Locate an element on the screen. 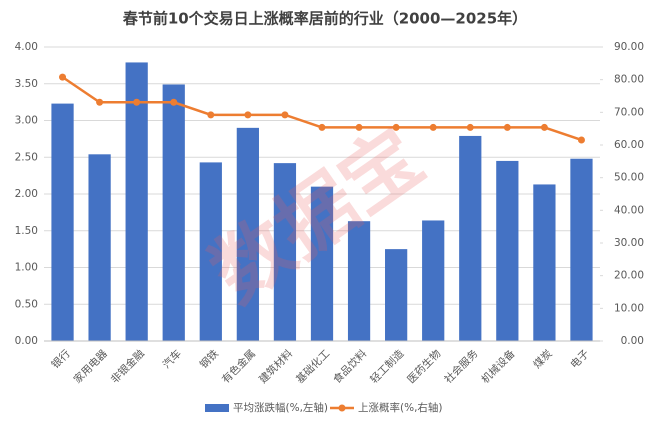 This screenshot has height=421, width=650. chart-title: 春节前10个交易日上涨概率居前的行业（2000—2025年） is located at coordinates (325, 19).